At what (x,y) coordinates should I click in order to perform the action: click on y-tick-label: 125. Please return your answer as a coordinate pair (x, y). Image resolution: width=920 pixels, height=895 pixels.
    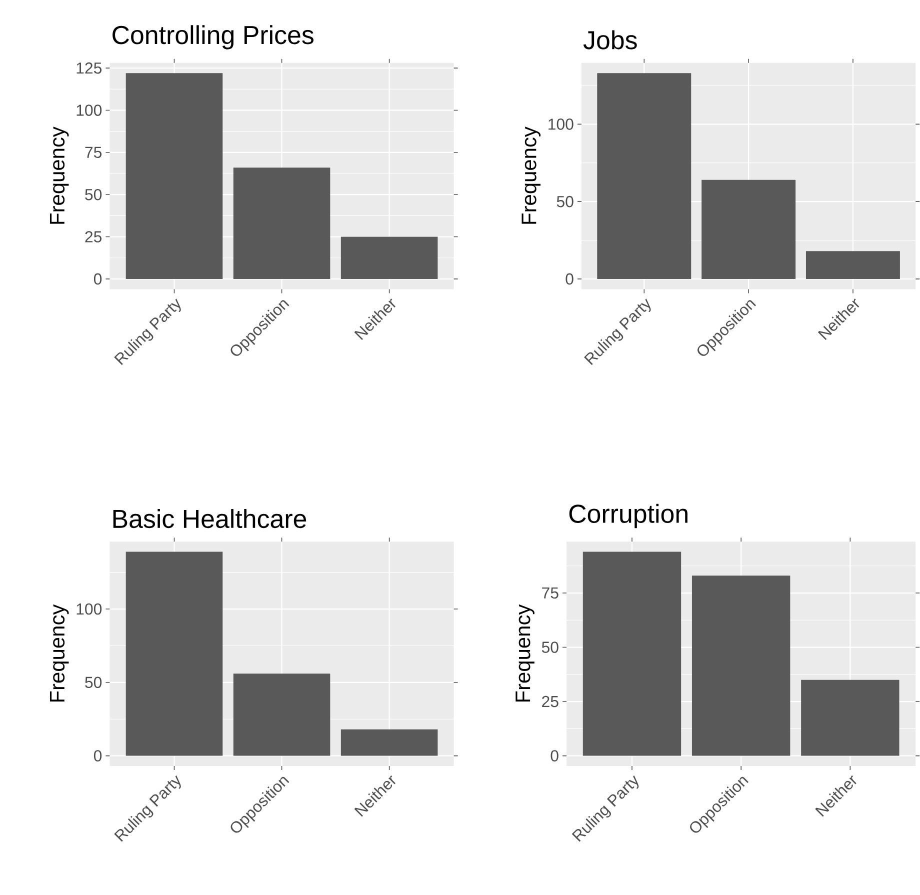
    Looking at the image, I should click on (89, 68).